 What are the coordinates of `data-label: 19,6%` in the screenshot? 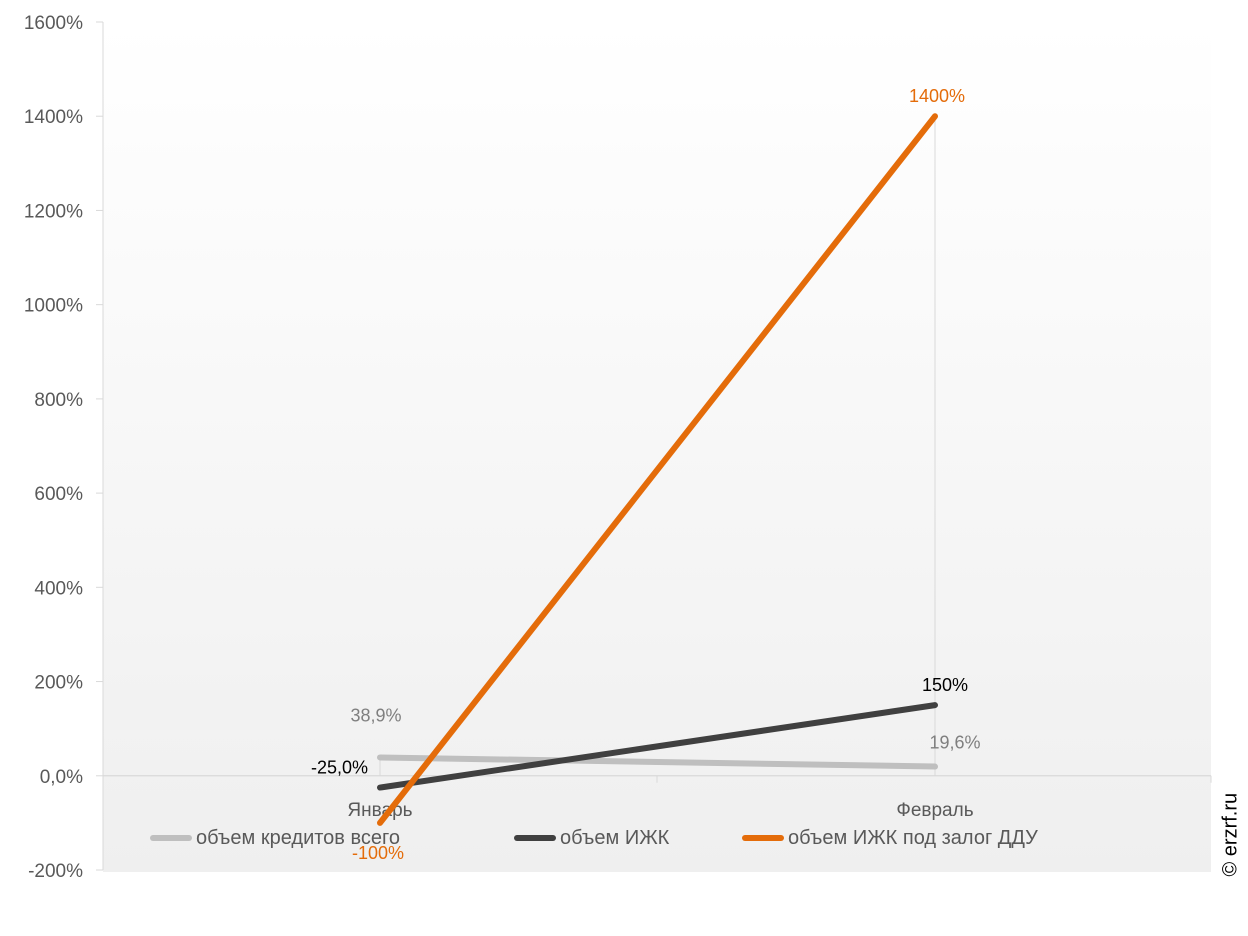 It's located at (954, 743).